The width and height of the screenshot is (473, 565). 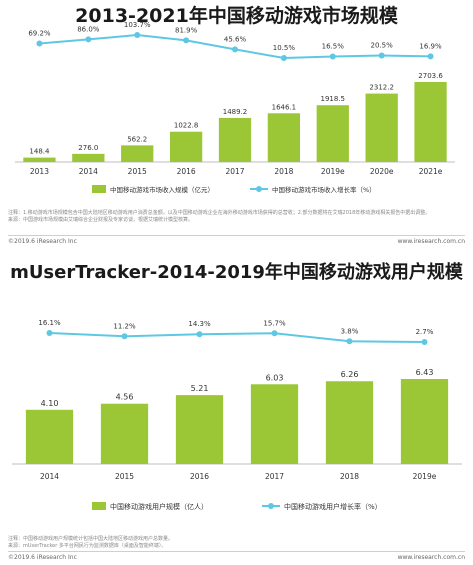 I want to click on bar-value-label: 1022.8, so click(x=186, y=126).